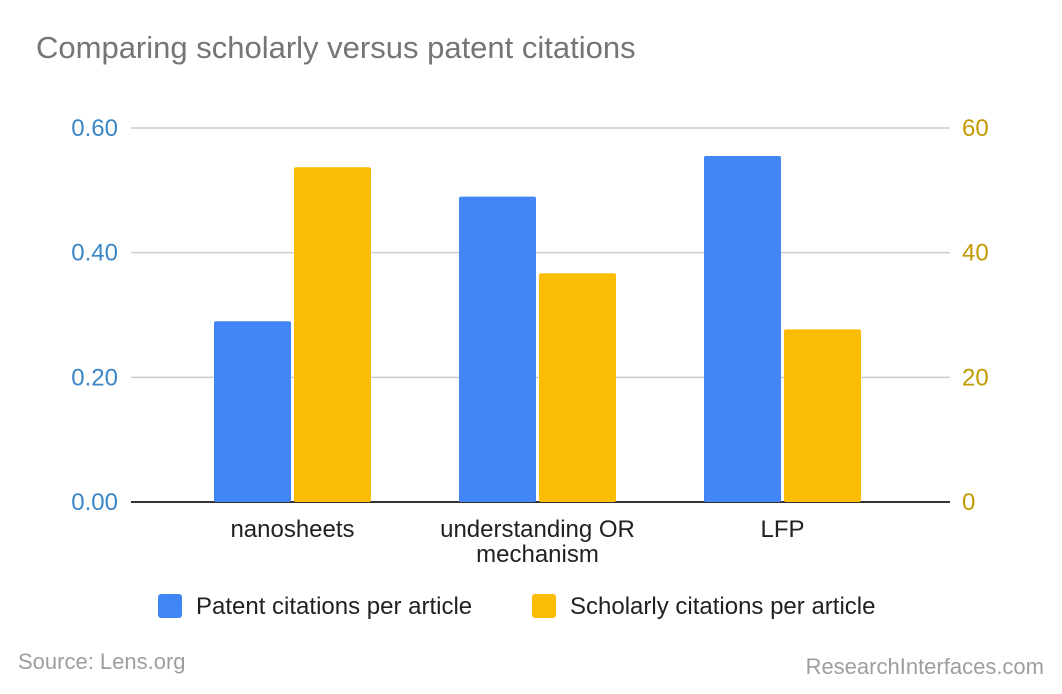 This screenshot has height=694, width=1062. Describe the element at coordinates (102, 661) in the screenshot. I see `source-note: Source: Lens.org` at that location.